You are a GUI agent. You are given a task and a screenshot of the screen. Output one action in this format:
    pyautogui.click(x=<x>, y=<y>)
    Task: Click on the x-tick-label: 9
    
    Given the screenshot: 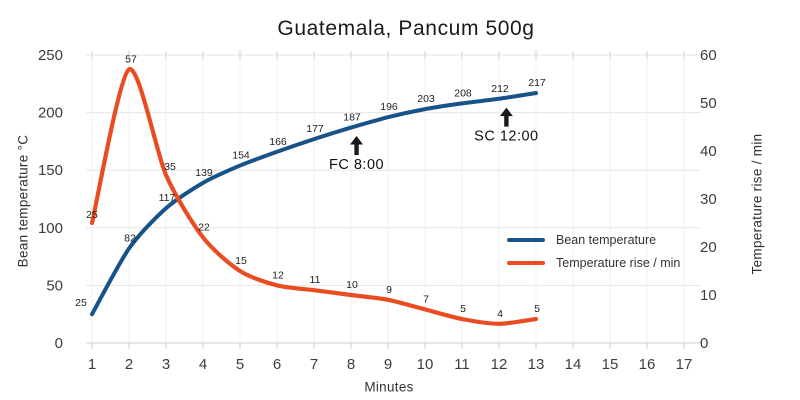 What is the action you would take?
    pyautogui.click(x=388, y=364)
    